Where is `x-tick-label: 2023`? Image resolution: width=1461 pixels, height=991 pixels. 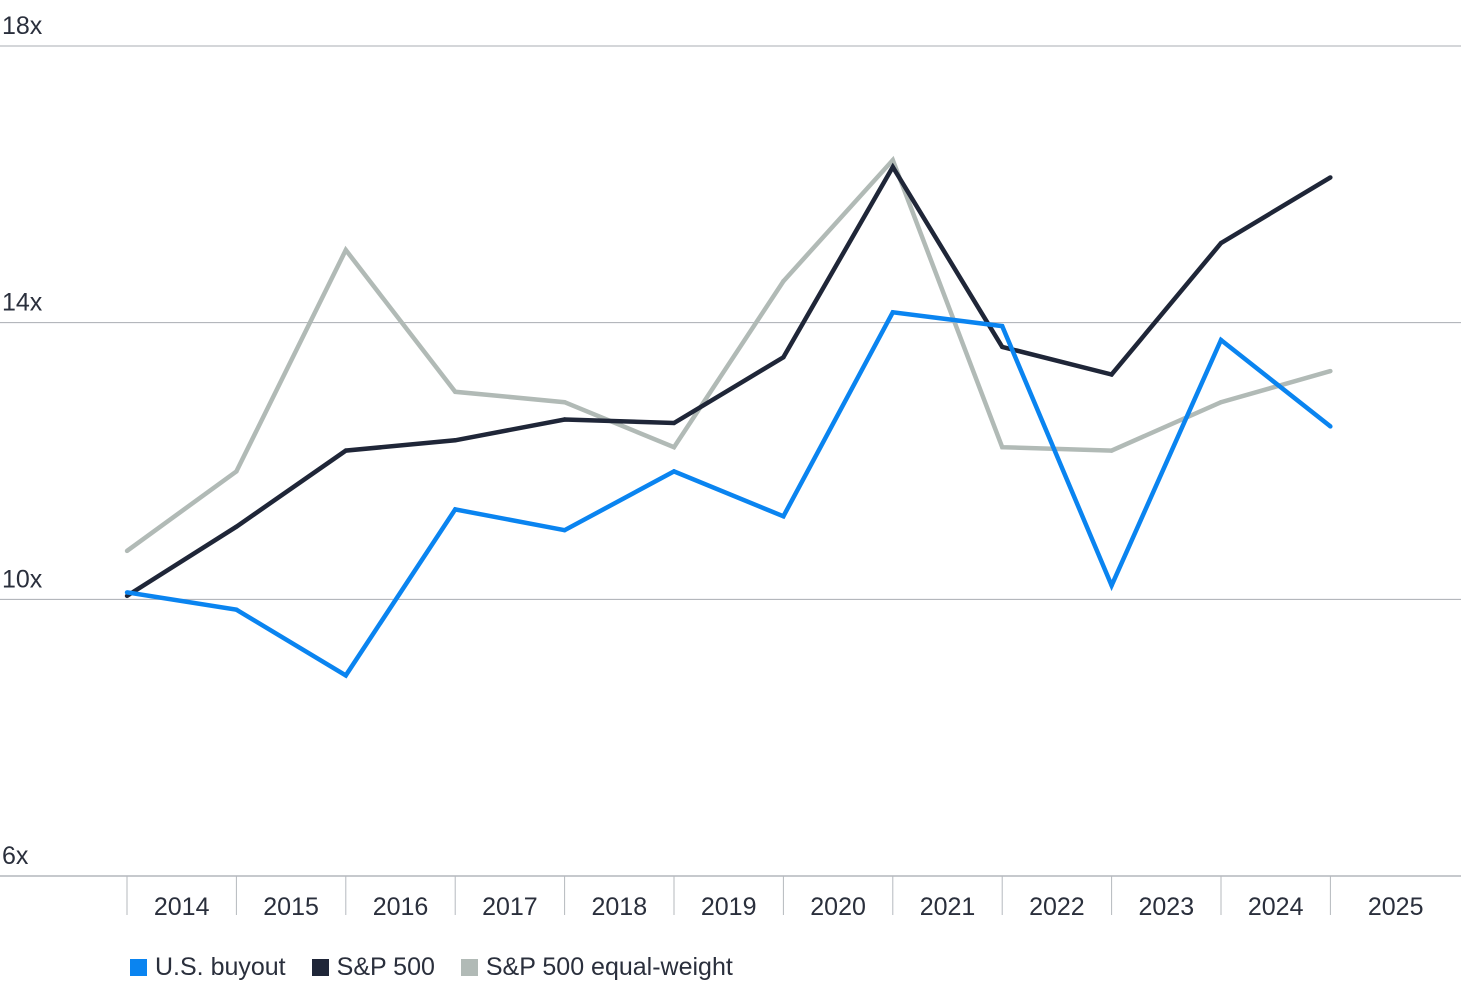
x-tick-label: 2023 is located at coordinates (1166, 907).